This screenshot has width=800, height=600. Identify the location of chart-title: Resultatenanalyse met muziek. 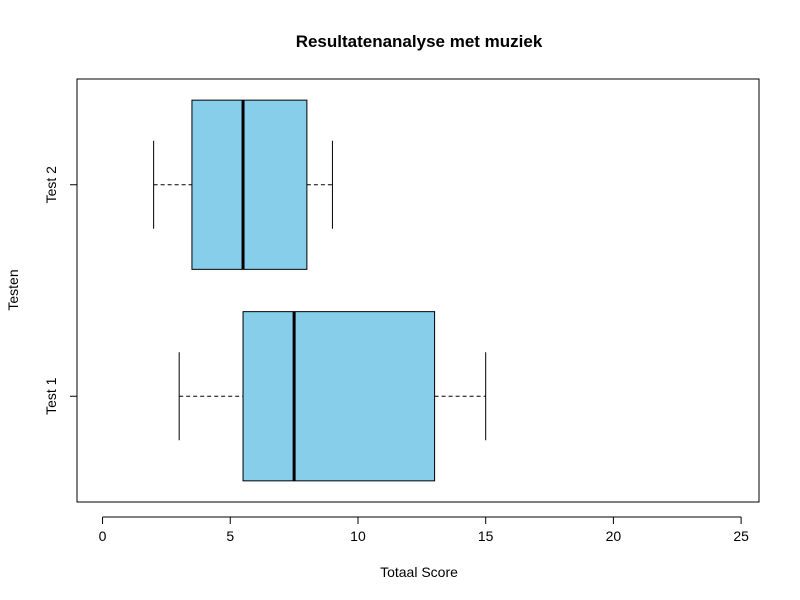
(419, 41).